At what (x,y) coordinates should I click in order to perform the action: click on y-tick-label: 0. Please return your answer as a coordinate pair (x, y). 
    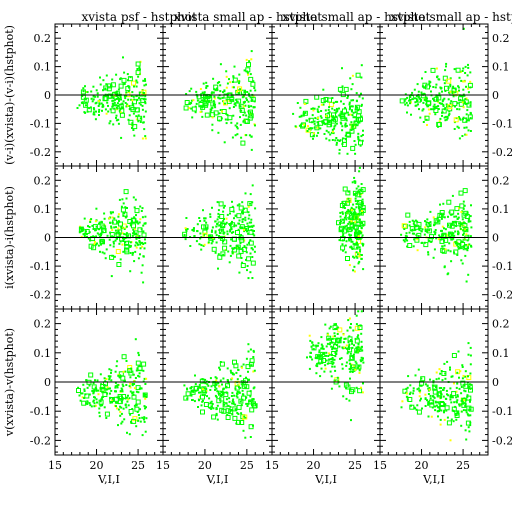
    Looking at the image, I should click on (495, 382).